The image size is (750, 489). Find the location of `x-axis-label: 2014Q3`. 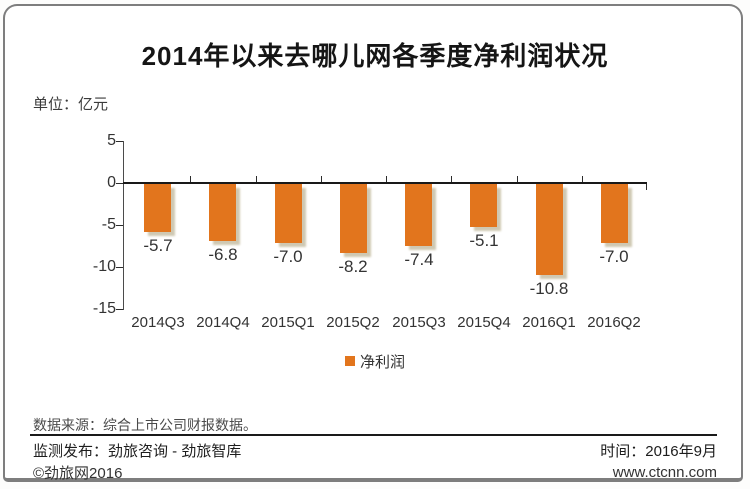

x-axis-label: 2014Q3 is located at coordinates (158, 322).